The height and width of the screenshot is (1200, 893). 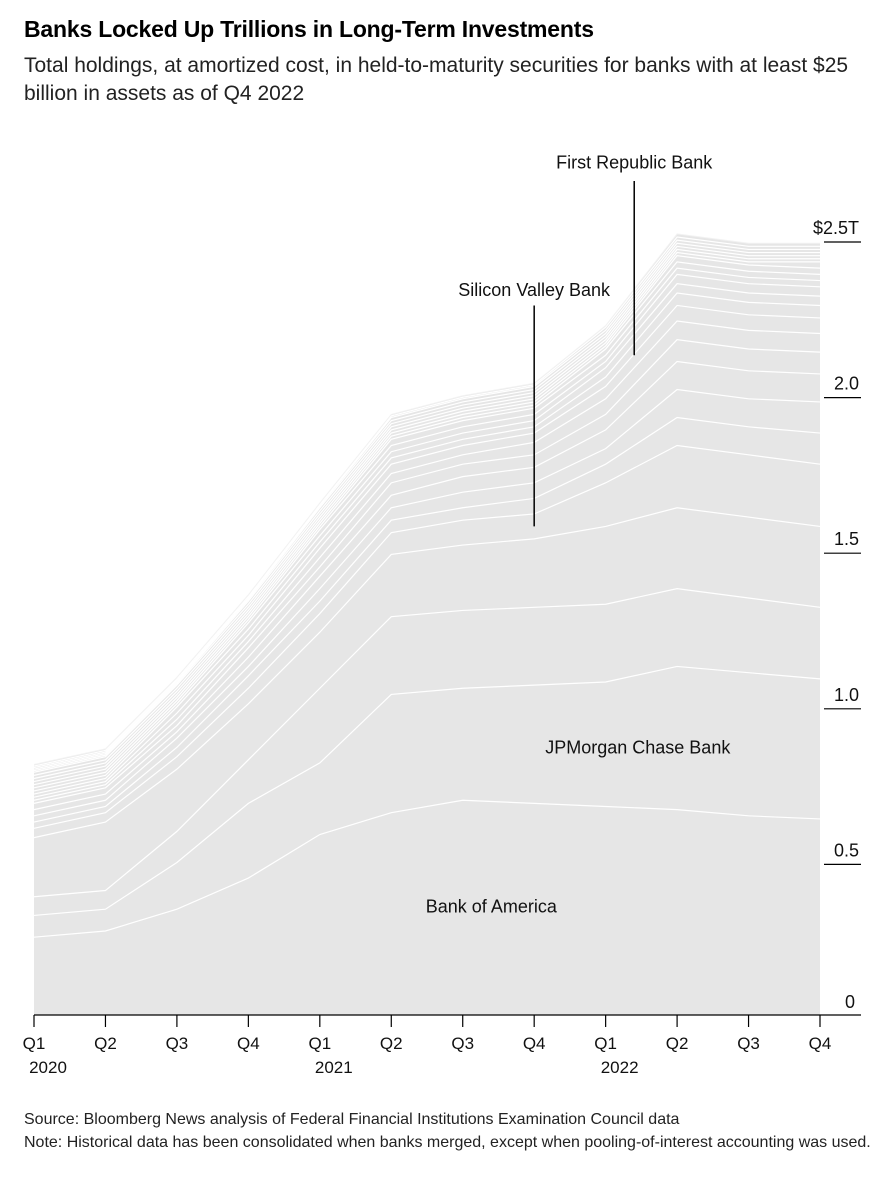 I want to click on x-year-label-2022: 2022, so click(x=620, y=1067).